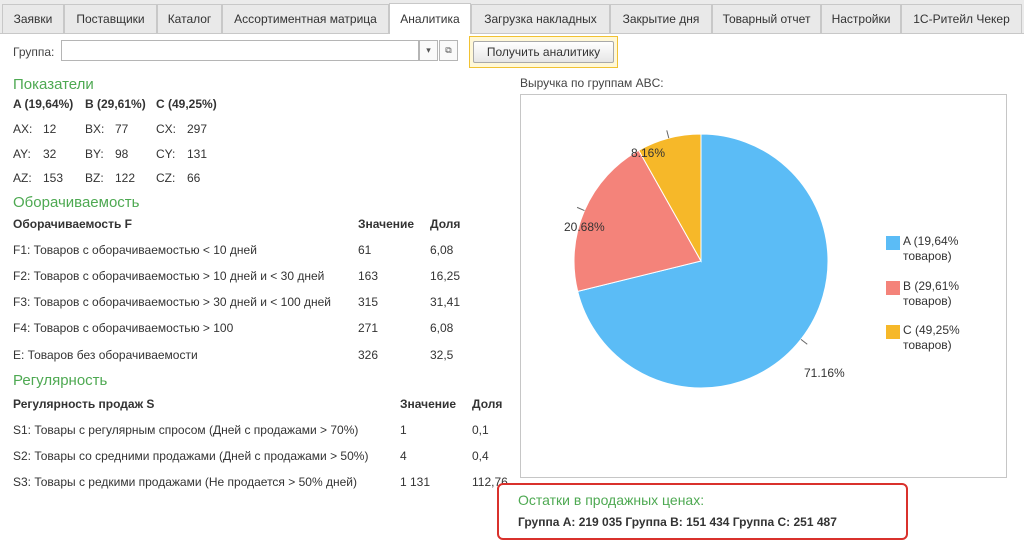 Image resolution: width=1024 pixels, height=553 pixels. I want to click on indicator-key: AX:, so click(23, 129).